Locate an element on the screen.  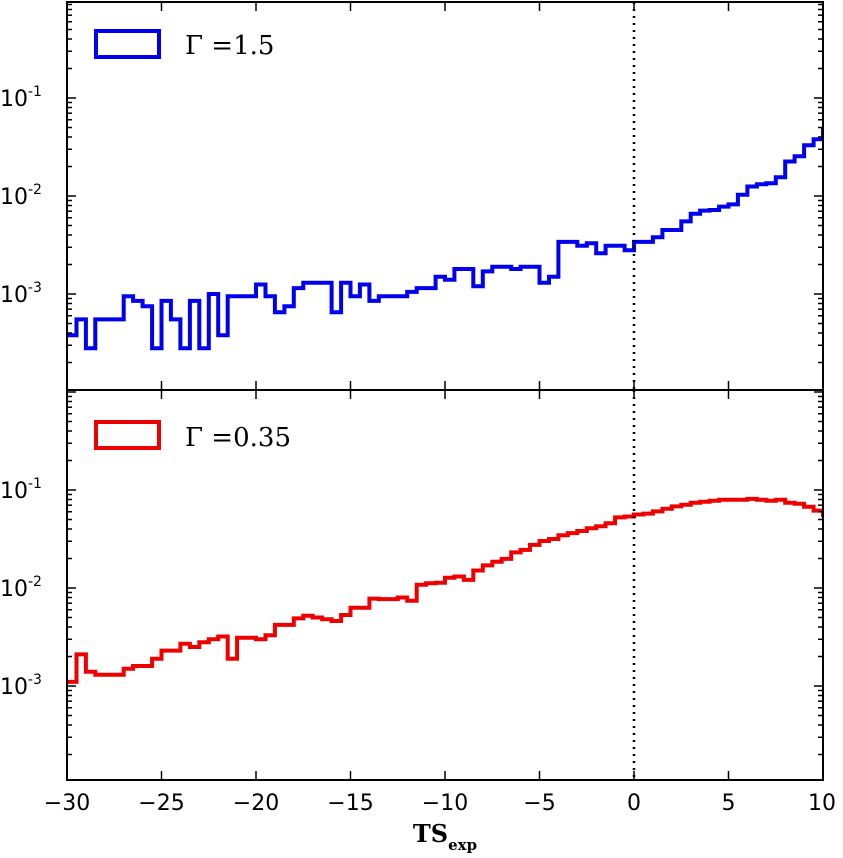
top-legend-label: Γ =1.5 is located at coordinates (229, 46).